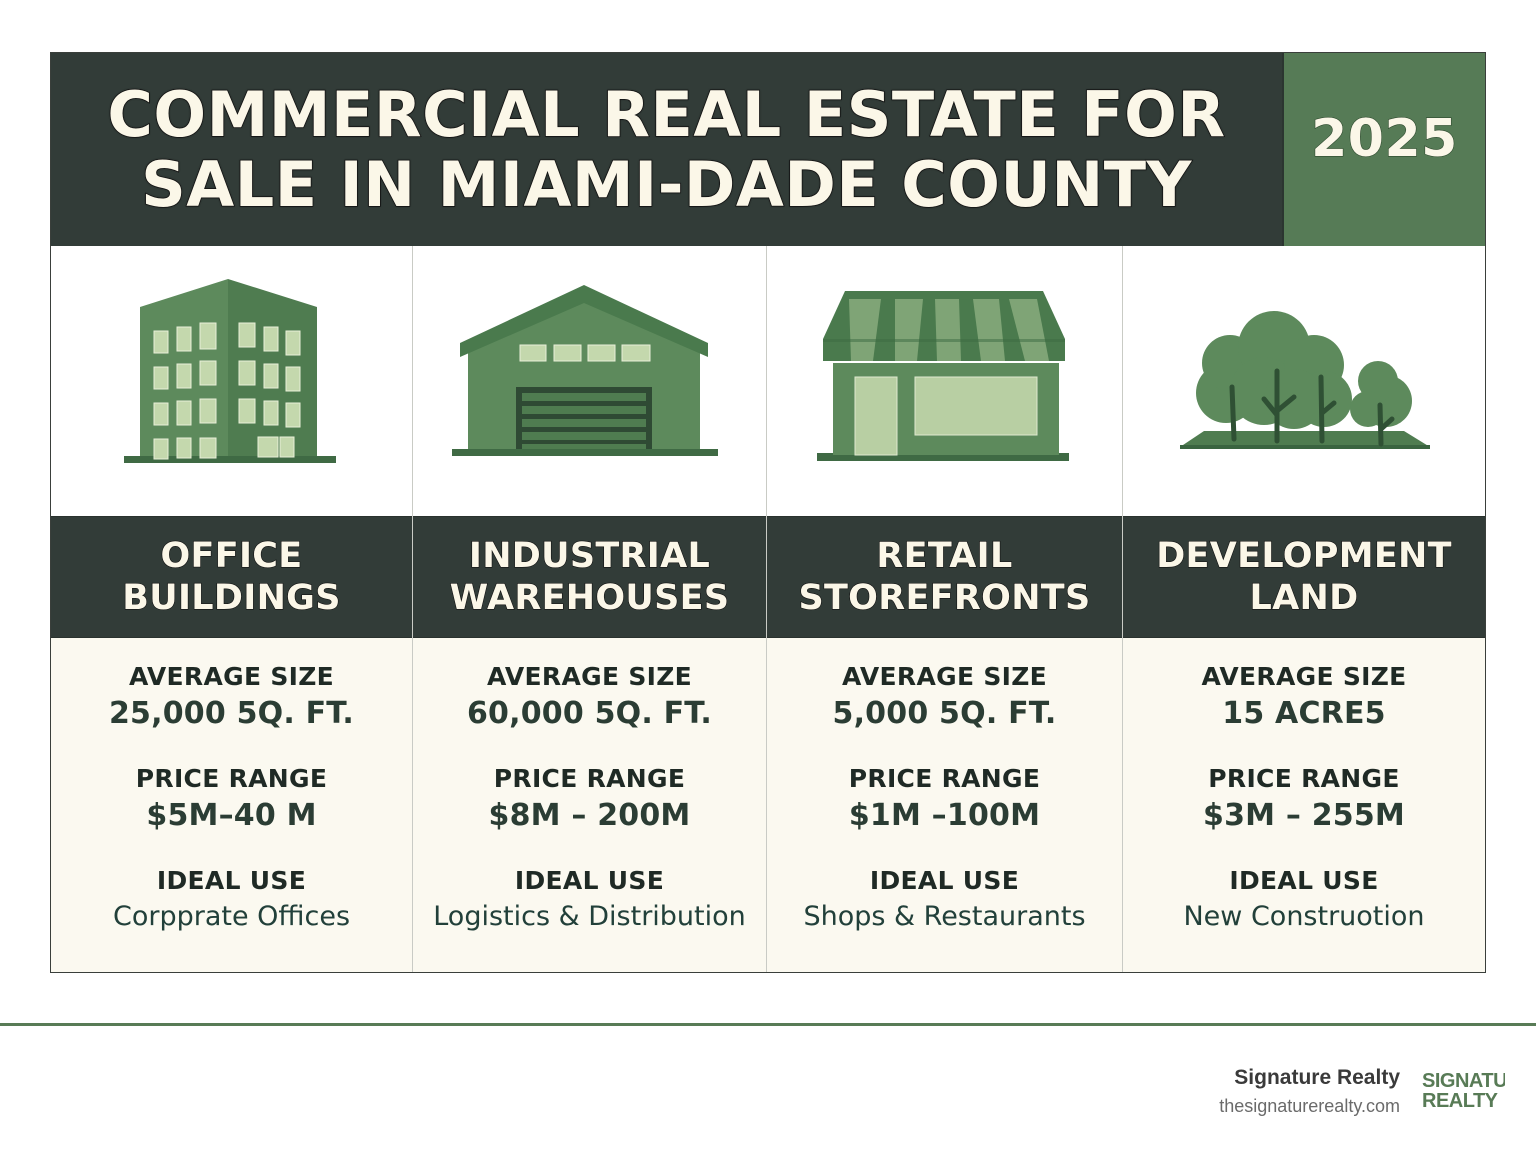 The width and height of the screenshot is (1536, 1154). Describe the element at coordinates (768, 1024) in the screenshot. I see `footer-divider` at that location.